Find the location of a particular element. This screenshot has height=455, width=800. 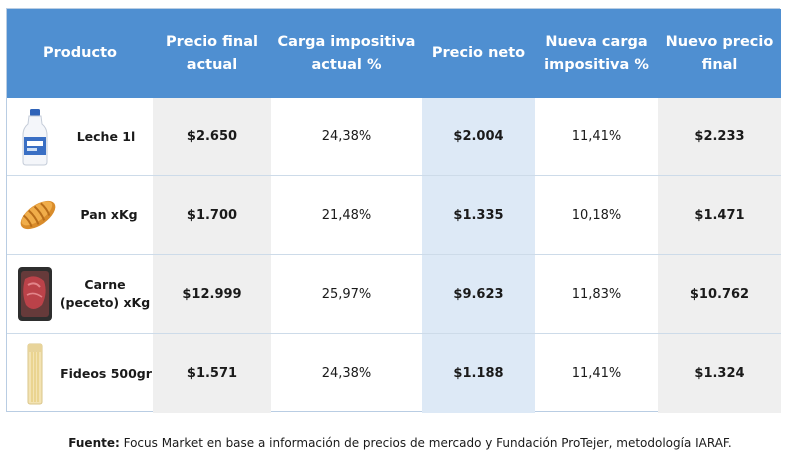

header-precio-neto: Precio neto is located at coordinates (478, 53).